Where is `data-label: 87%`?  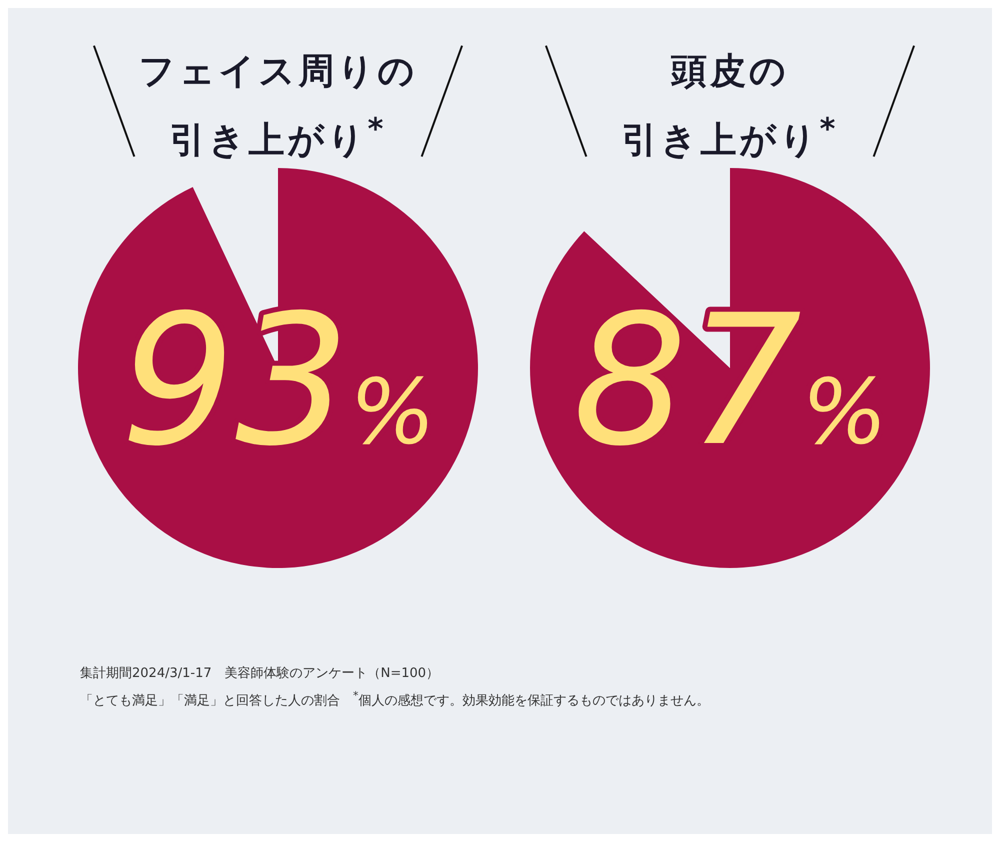
data-label: 87% is located at coordinates (730, 381).